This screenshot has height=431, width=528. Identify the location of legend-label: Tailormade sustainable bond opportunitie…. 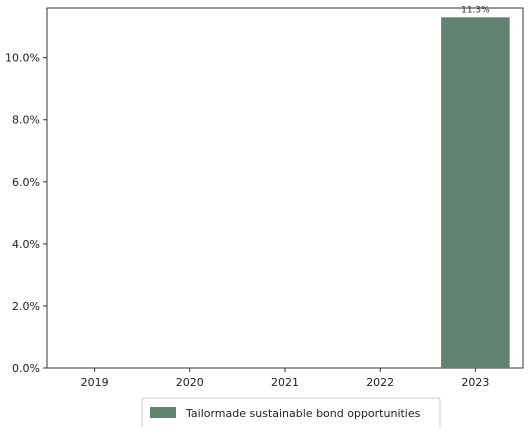
(303, 413).